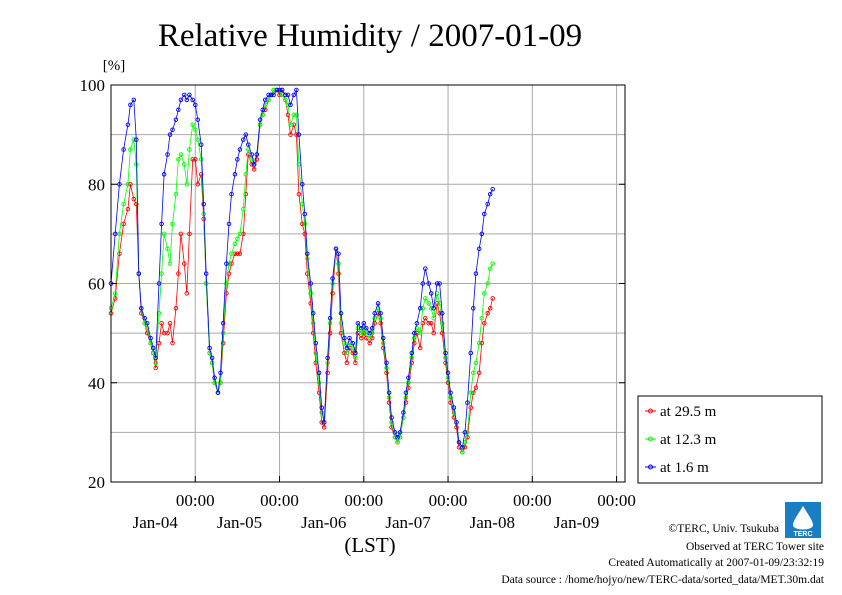 Image resolution: width=842 pixels, height=595 pixels. Describe the element at coordinates (492, 522) in the screenshot. I see `x-tick-date-label: Jan-08` at that location.